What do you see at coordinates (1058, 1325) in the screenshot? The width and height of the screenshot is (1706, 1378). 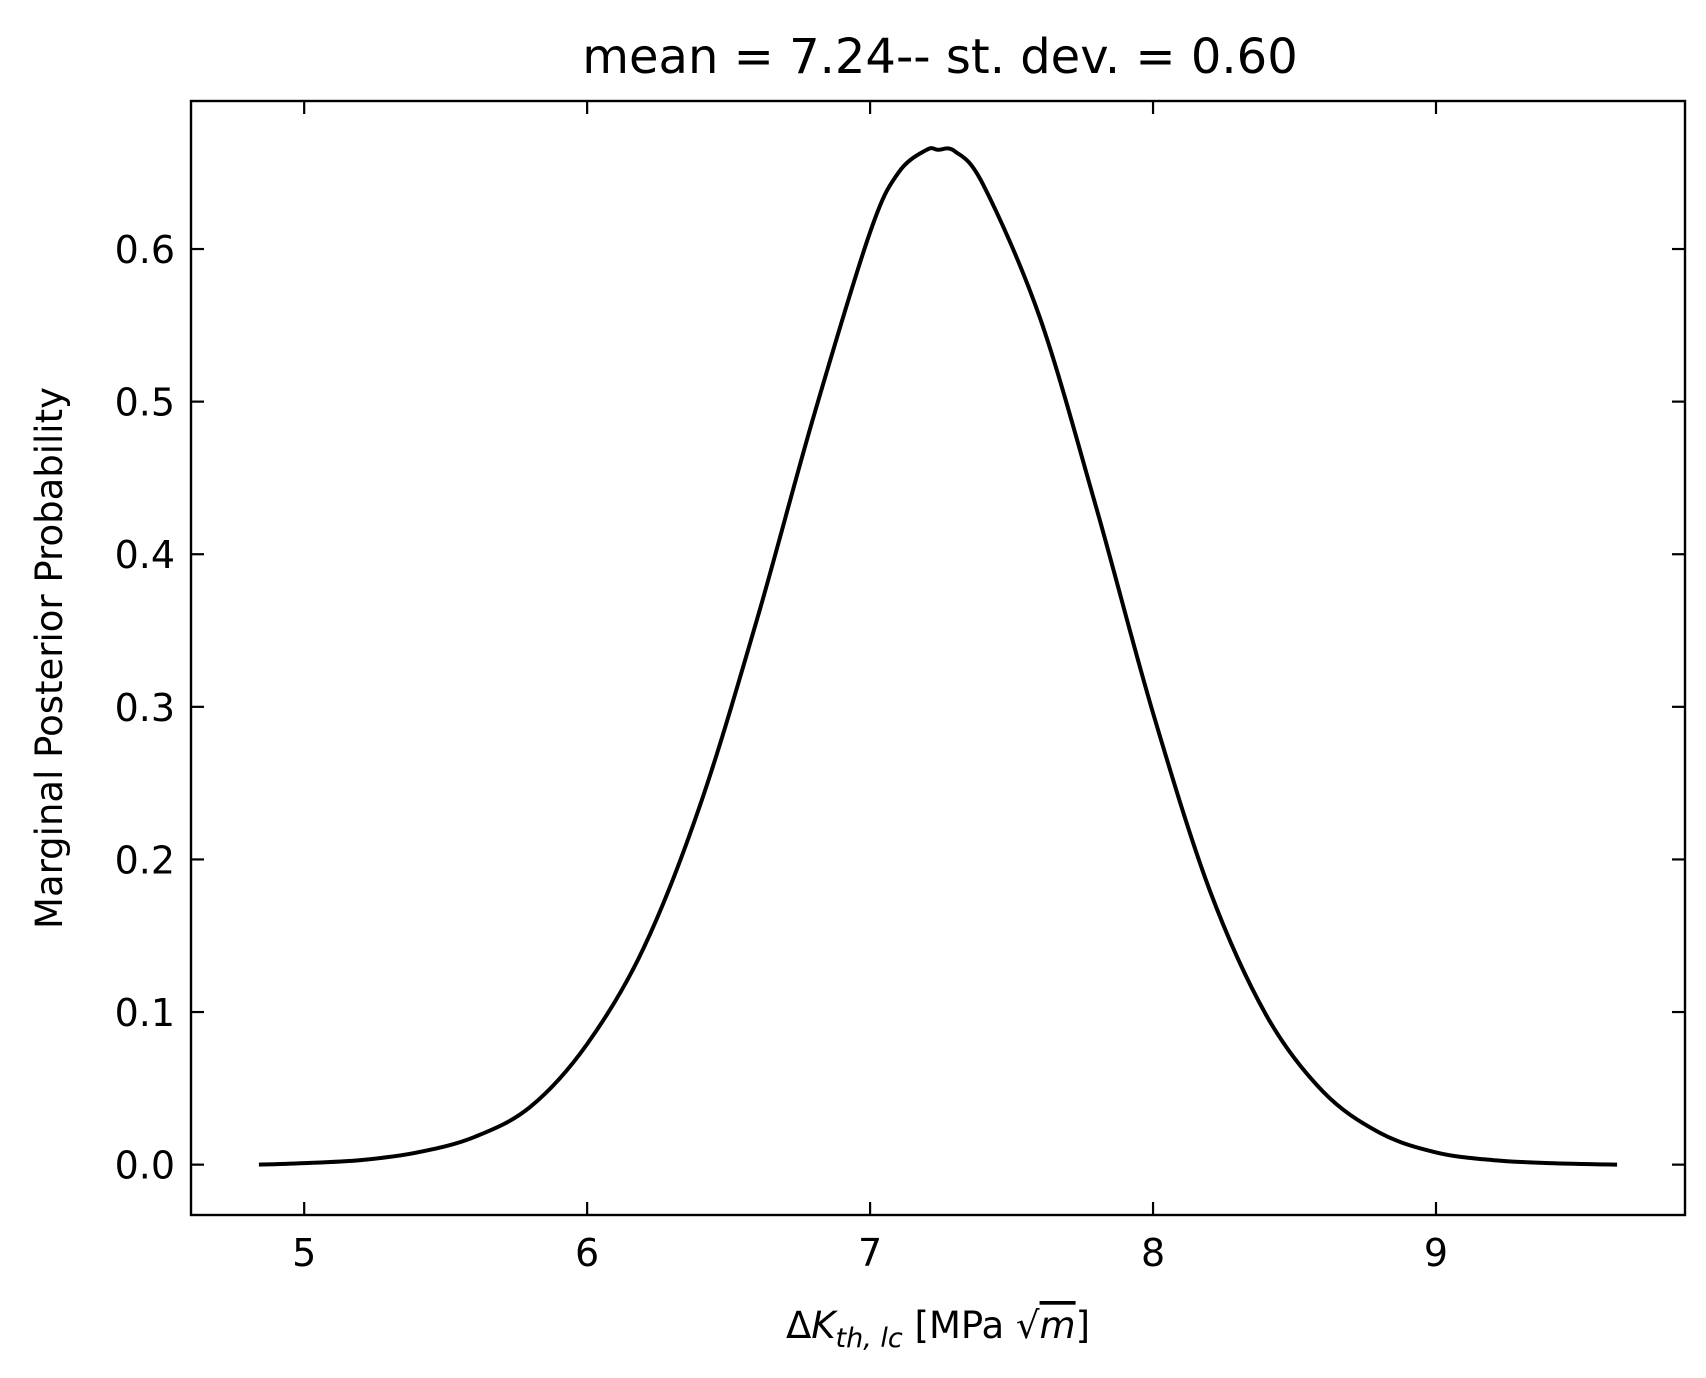 I see `x-axis-label-radicand: m` at bounding box center [1058, 1325].